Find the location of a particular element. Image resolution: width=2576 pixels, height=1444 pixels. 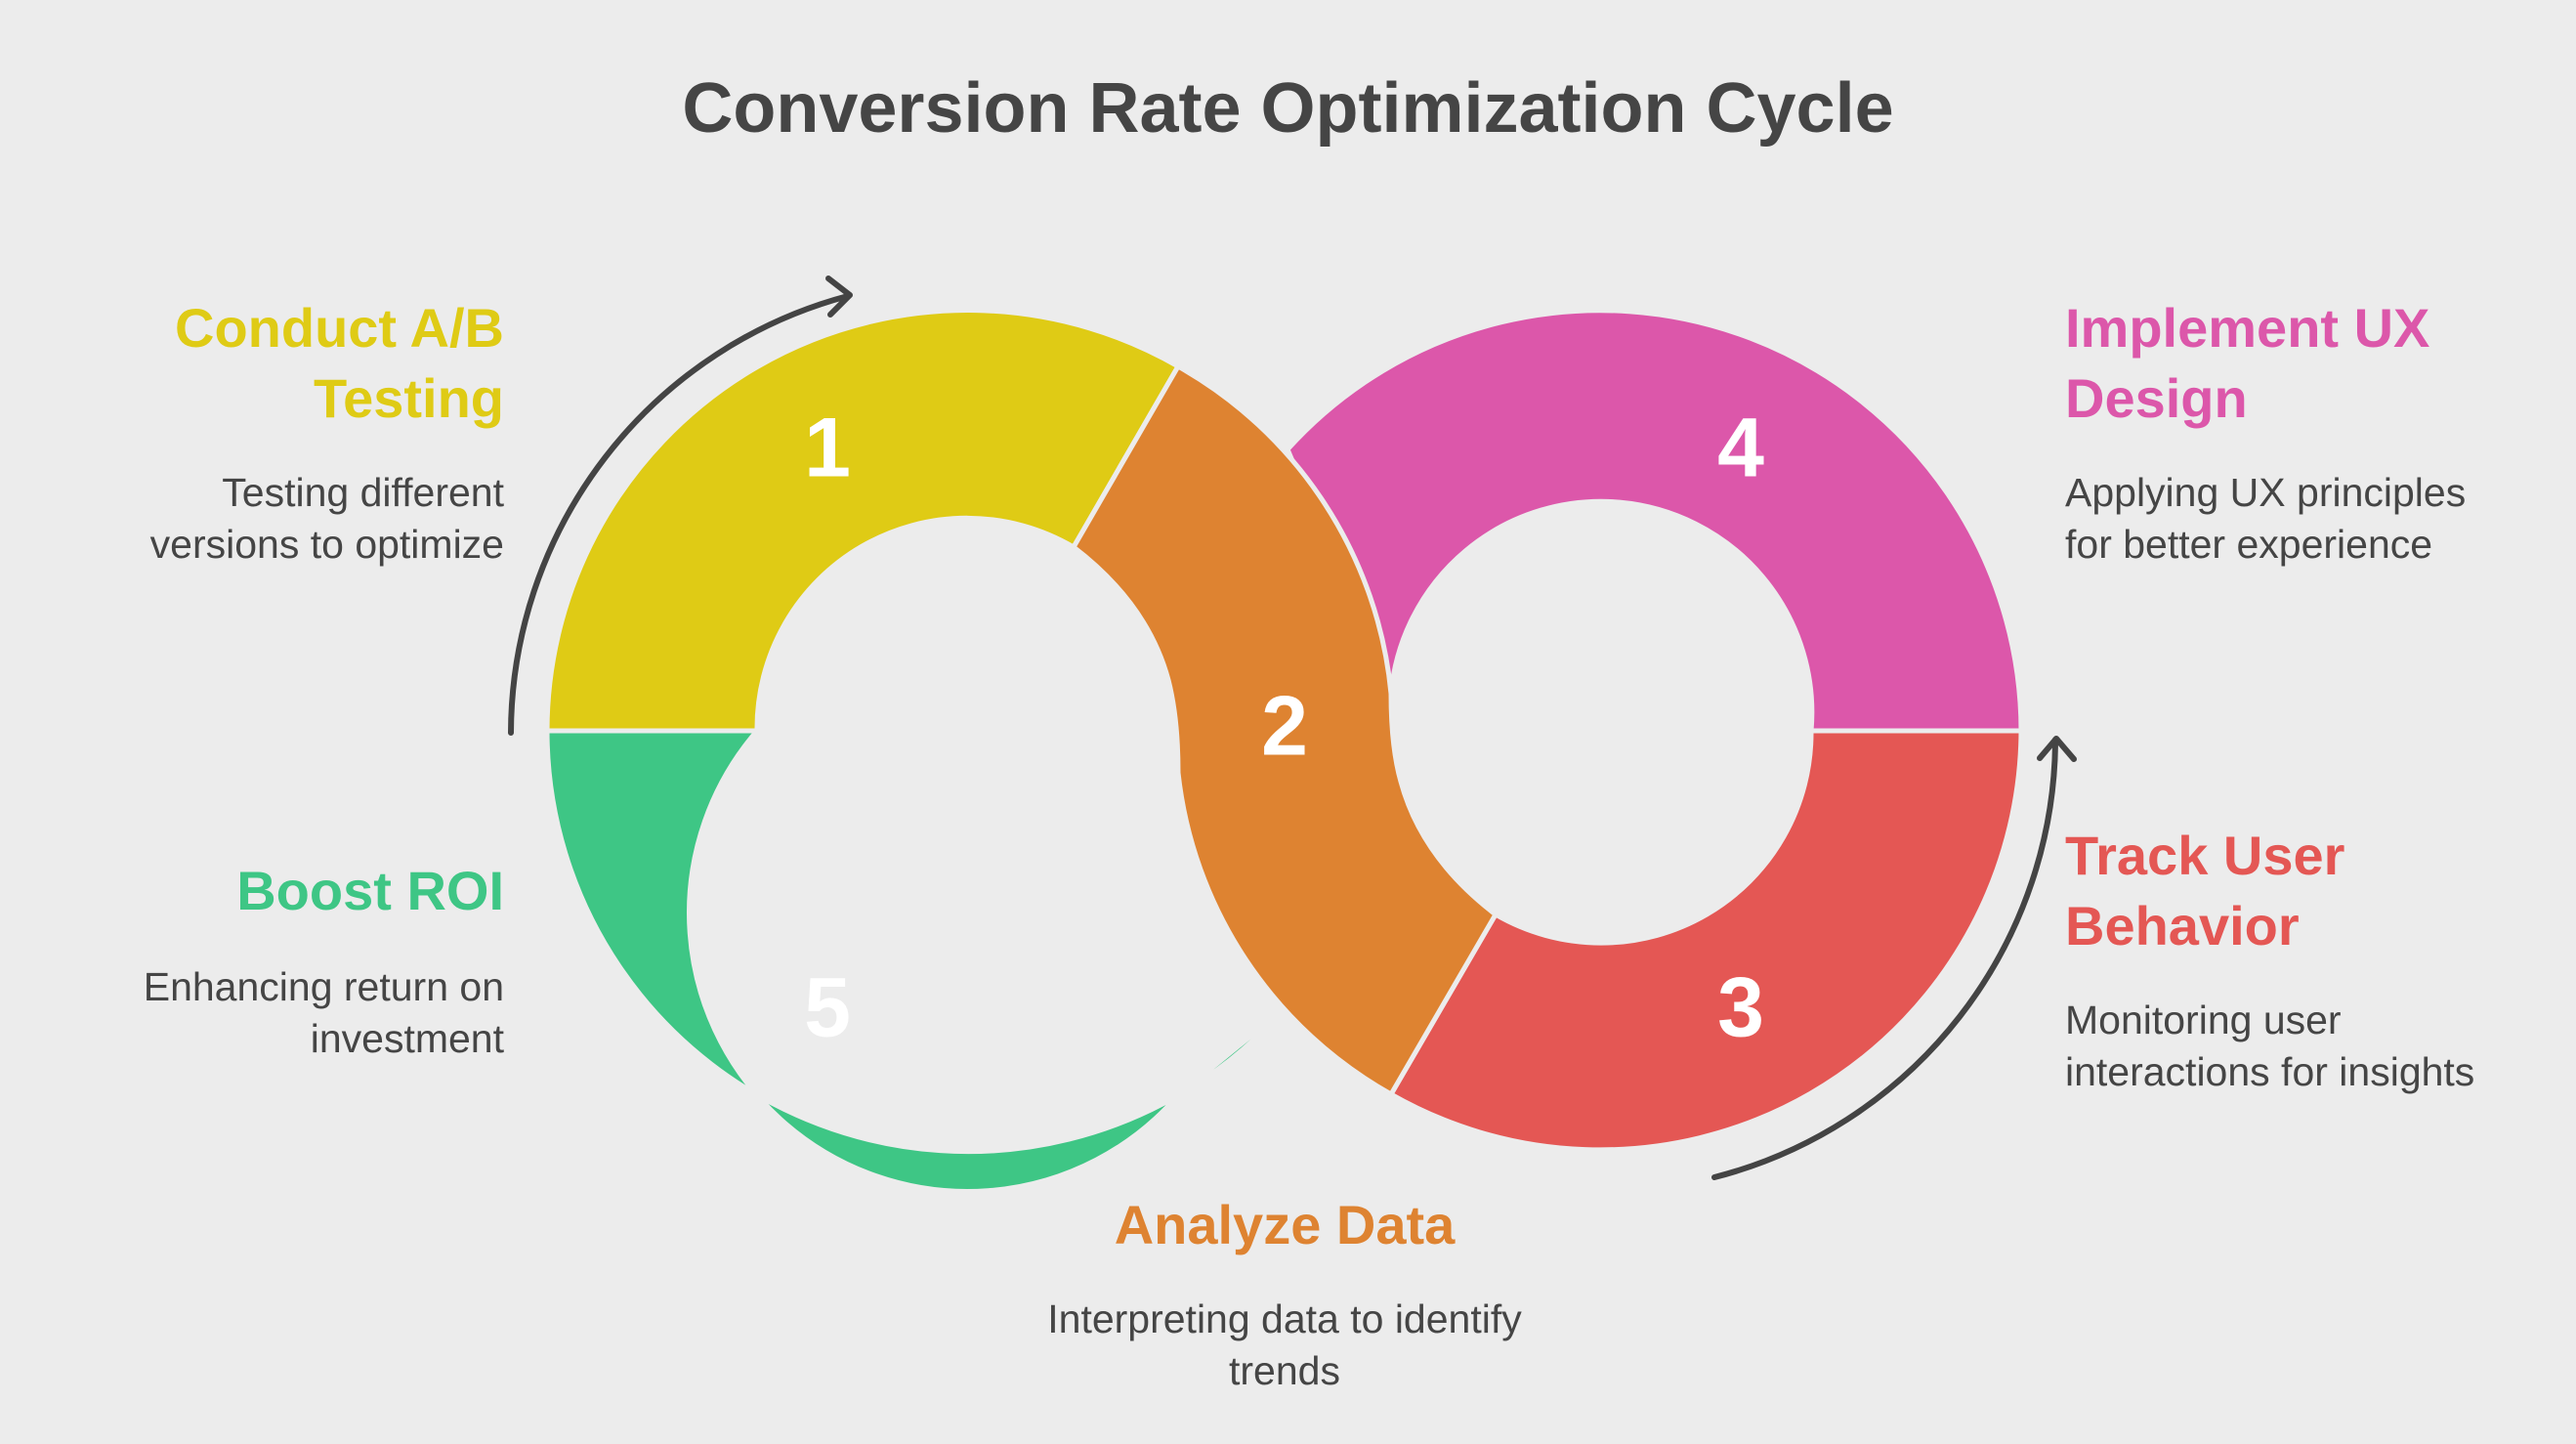

page-title: Conversion Rate Optimization Cycle is located at coordinates (1288, 109).